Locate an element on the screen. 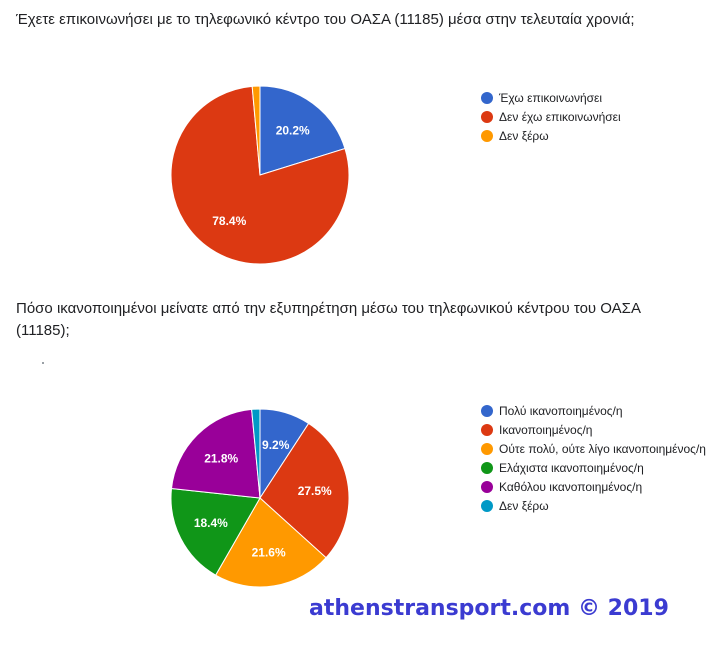 The width and height of the screenshot is (721, 659). legend-item-3: Ούτε πολύ, ούτε λίγο ικανοποιημένος/η is located at coordinates (593, 448).